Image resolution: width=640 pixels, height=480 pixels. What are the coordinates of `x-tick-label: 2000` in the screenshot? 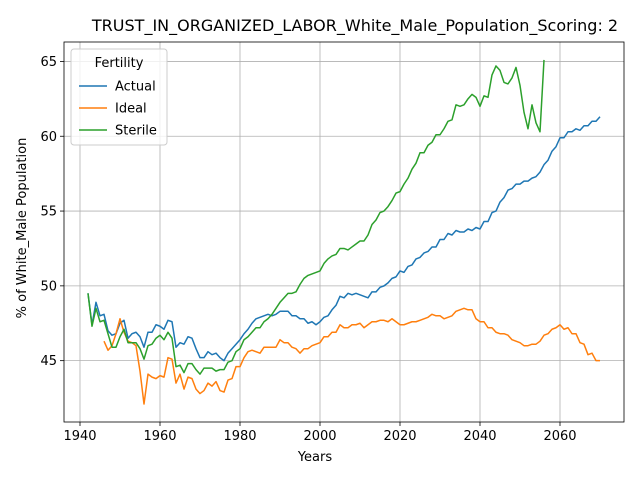 It's located at (319, 436).